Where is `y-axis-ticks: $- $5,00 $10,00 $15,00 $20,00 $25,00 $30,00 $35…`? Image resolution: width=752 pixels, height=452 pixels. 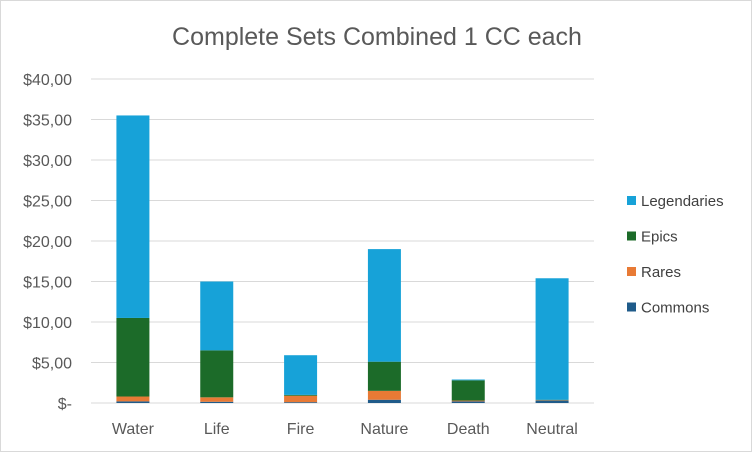
y-axis-ticks: $- $5,00 $10,00 $15,00 $20,00 $25,00 $30,00 $35… is located at coordinates (47, 242).